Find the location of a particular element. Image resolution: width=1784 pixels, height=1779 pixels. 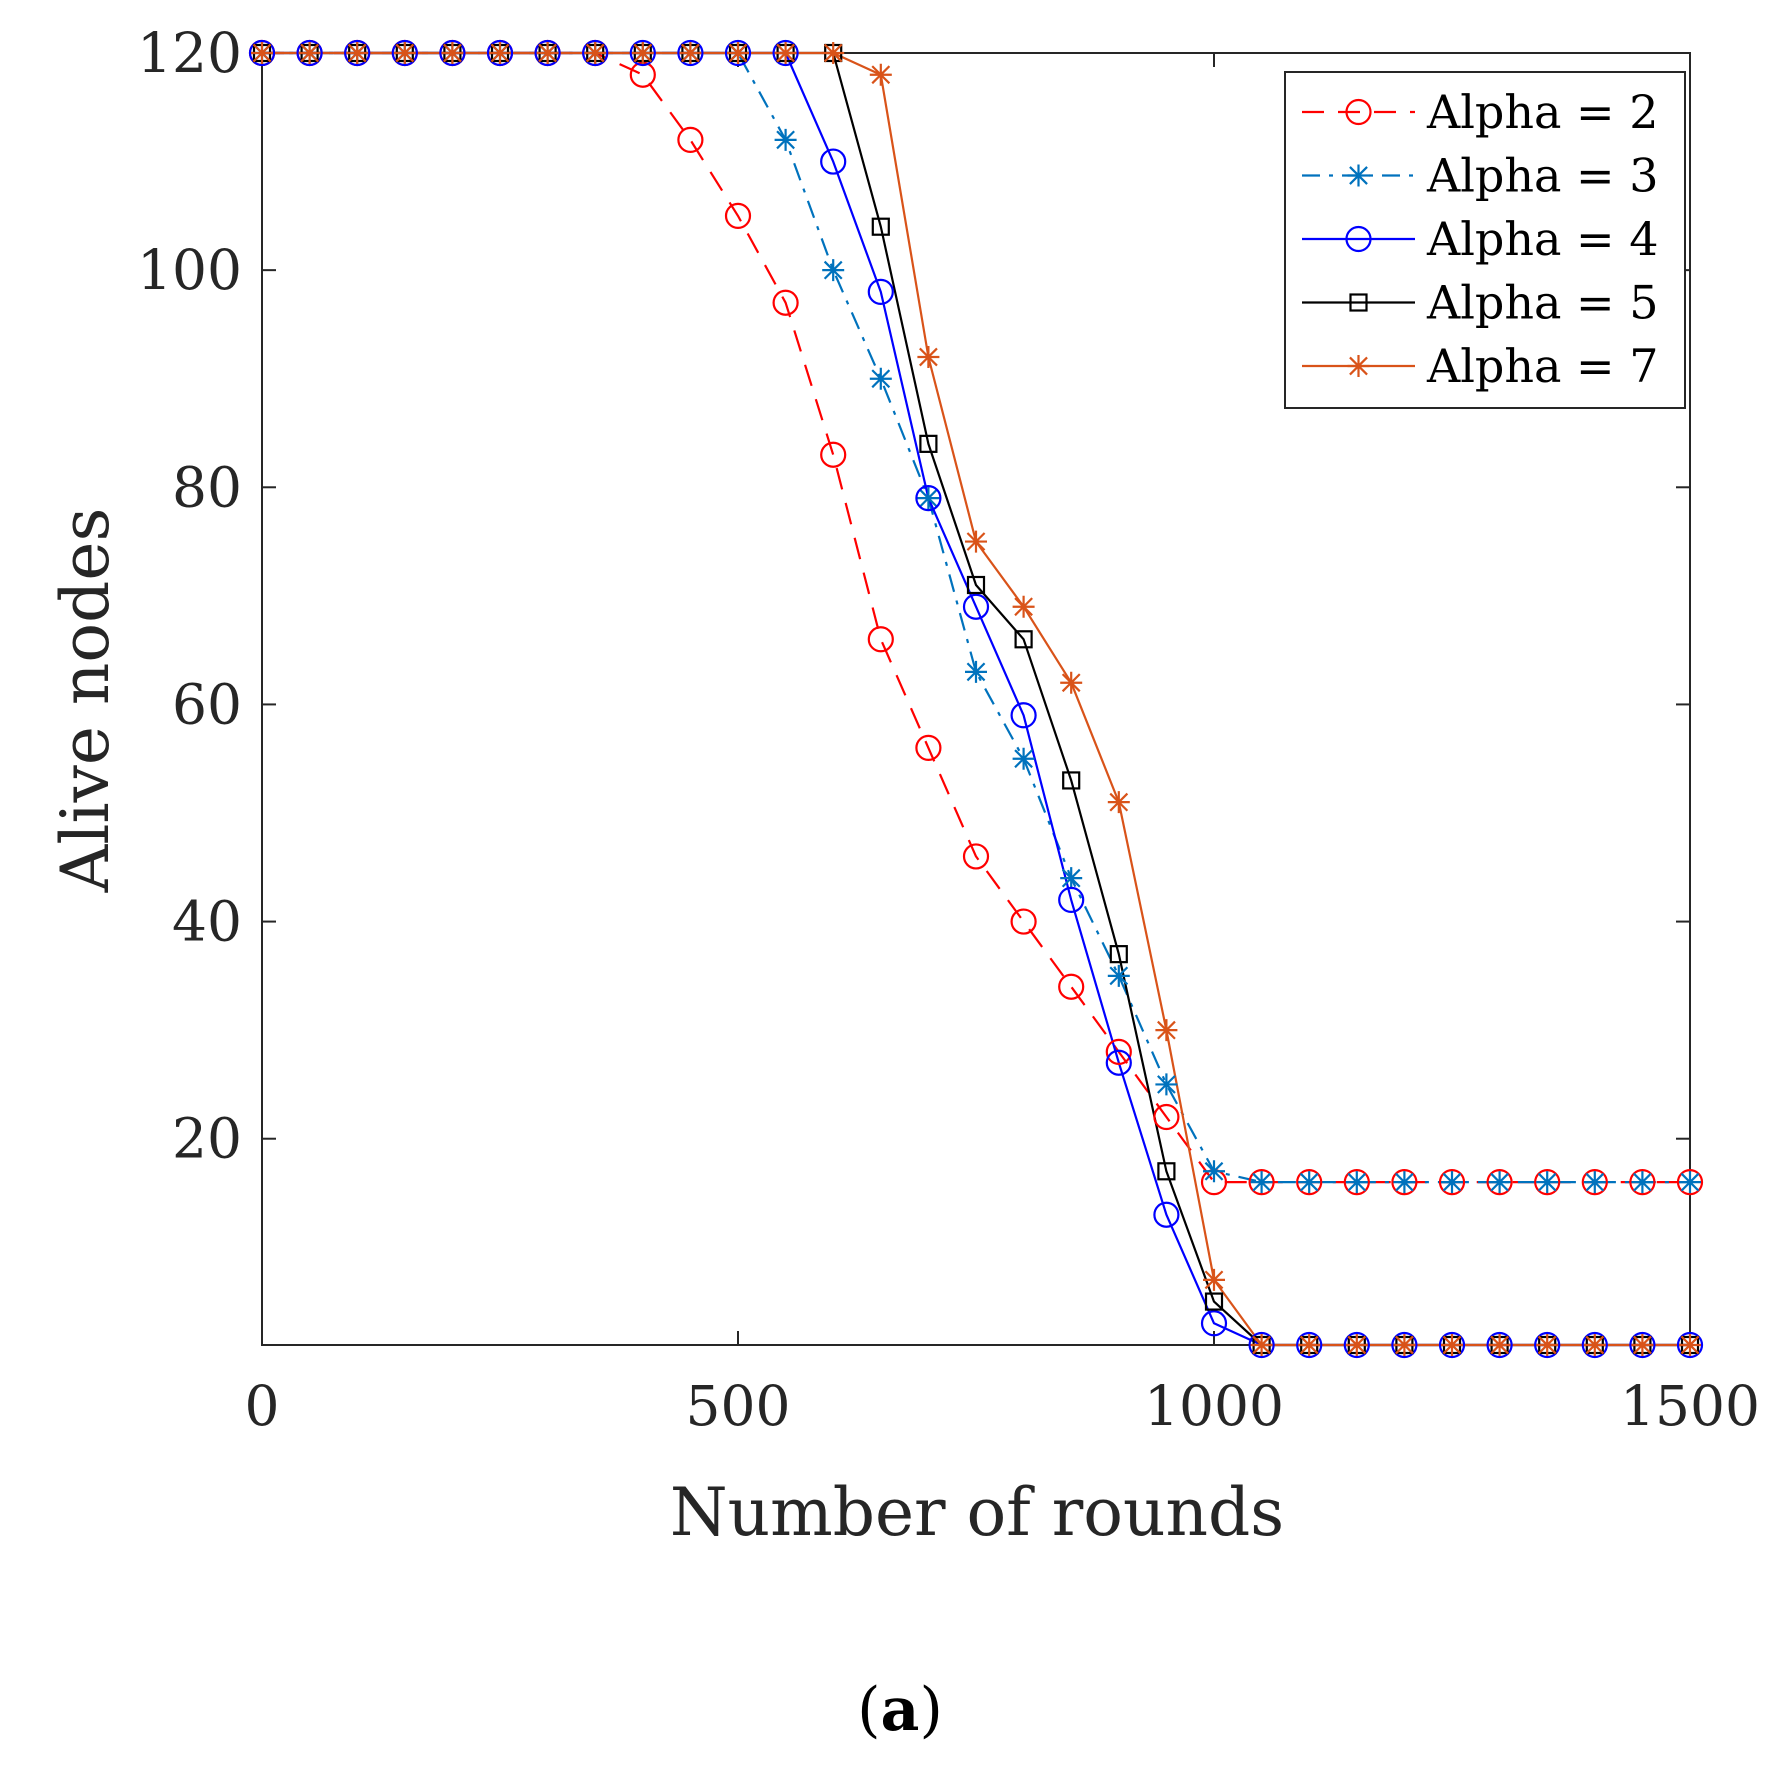

caption-letter: a is located at coordinates (900, 1710).